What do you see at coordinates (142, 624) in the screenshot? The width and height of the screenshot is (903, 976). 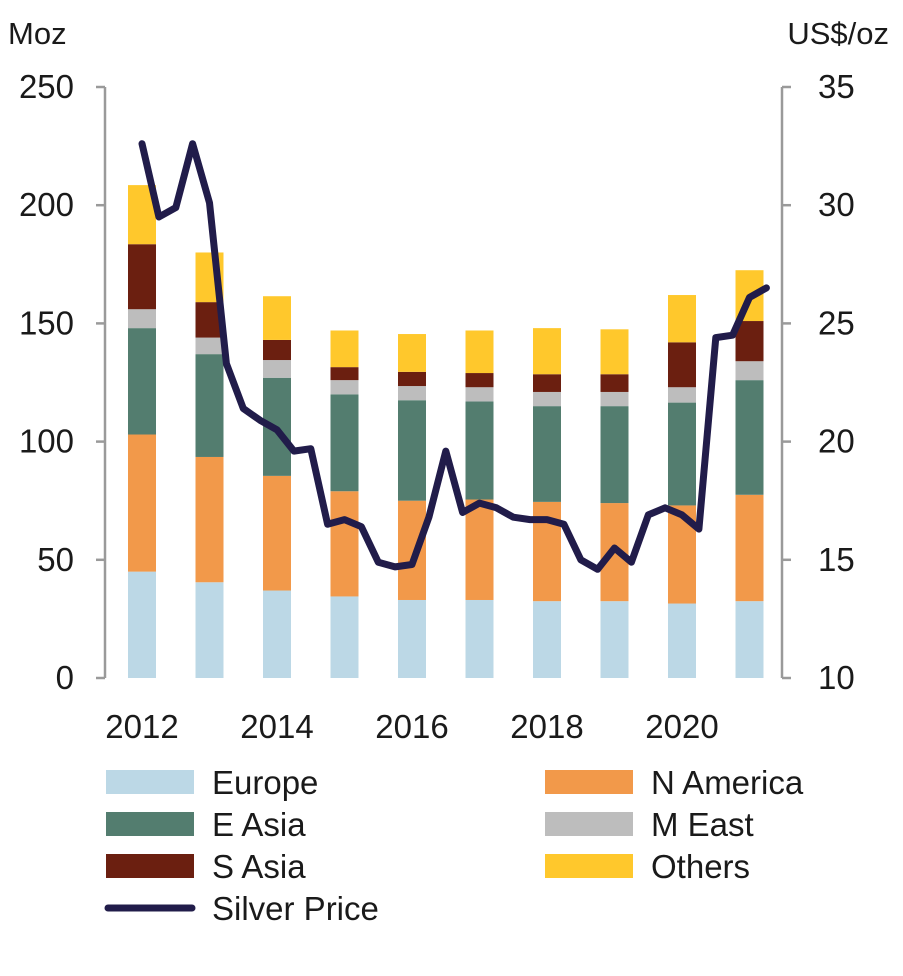 I see `bar-europe-2012` at bounding box center [142, 624].